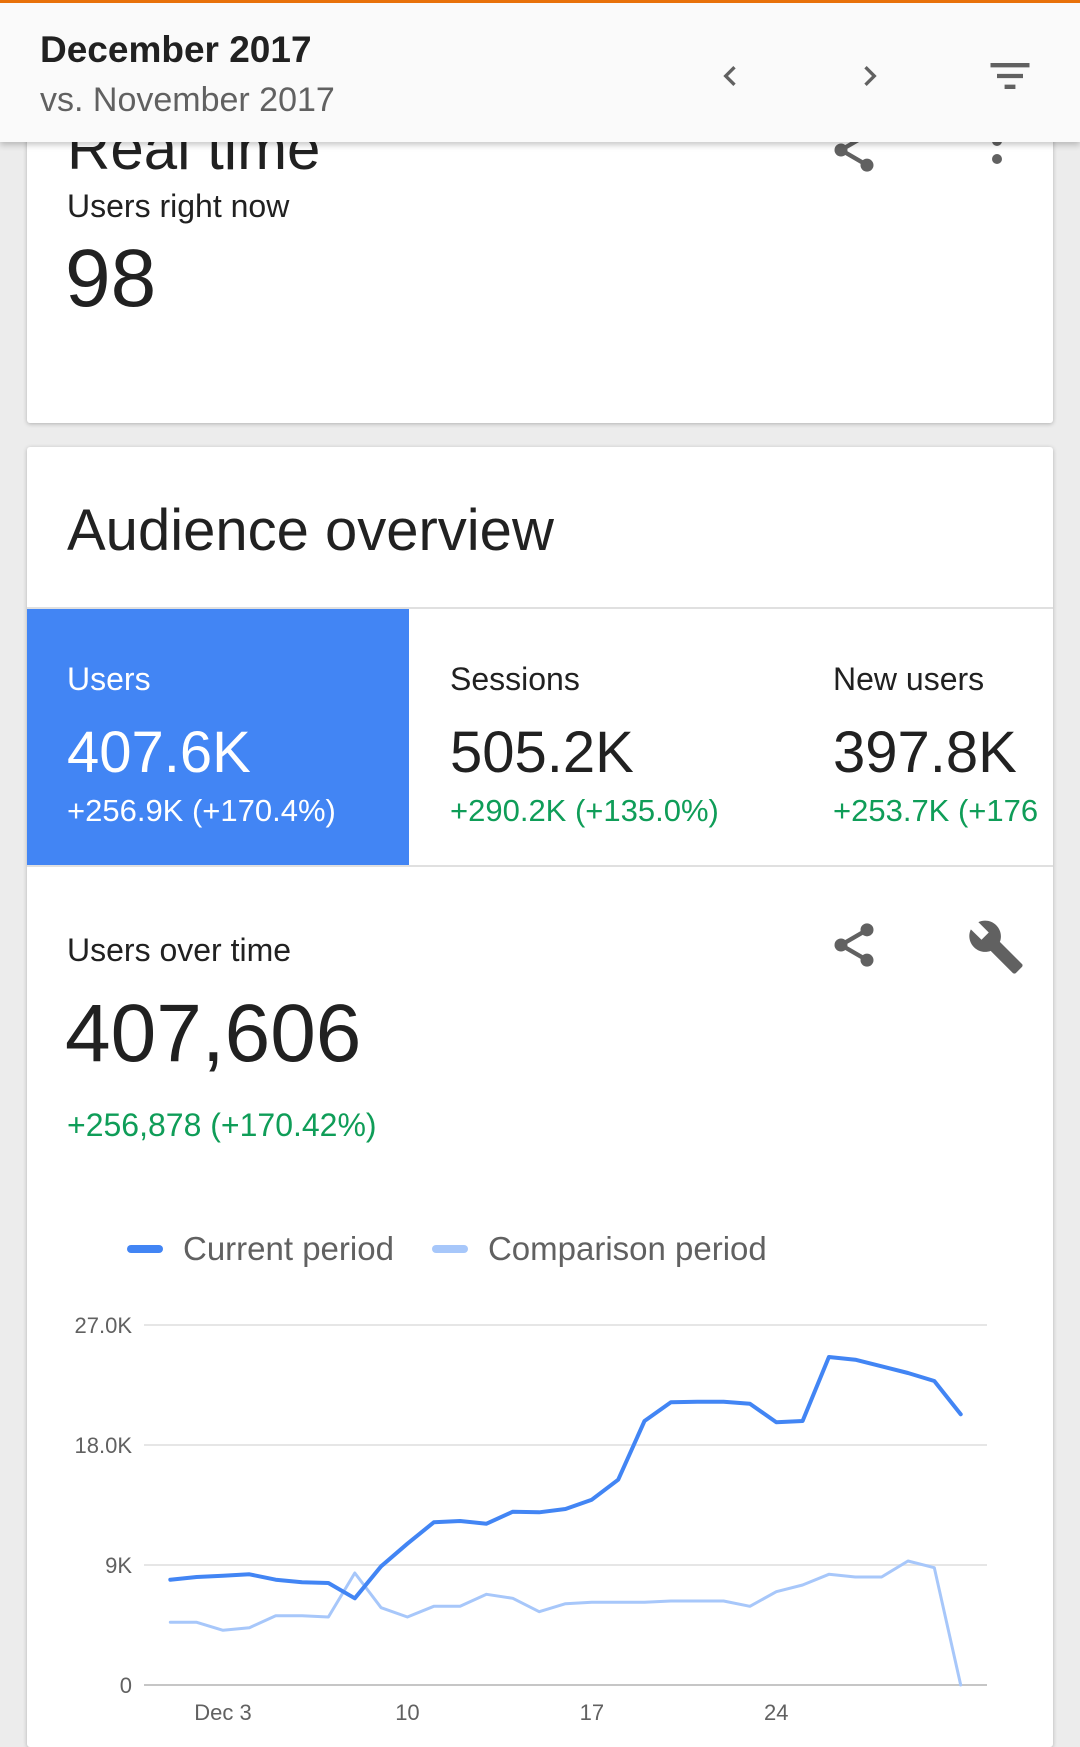  I want to click on metric-label: New users, so click(909, 679).